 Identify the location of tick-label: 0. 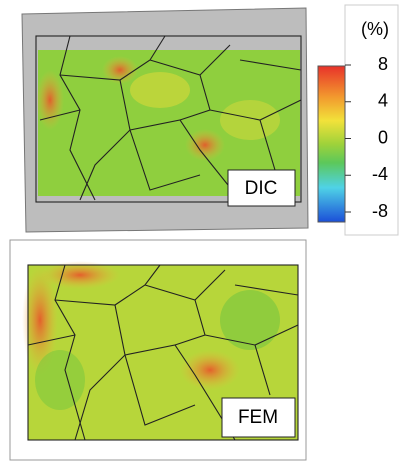
(383, 137).